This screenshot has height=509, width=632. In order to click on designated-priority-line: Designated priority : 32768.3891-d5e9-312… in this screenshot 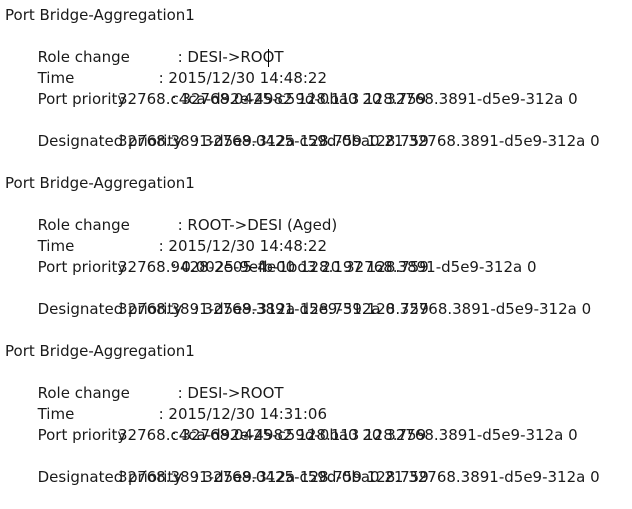, I will do `click(316, 298)`.